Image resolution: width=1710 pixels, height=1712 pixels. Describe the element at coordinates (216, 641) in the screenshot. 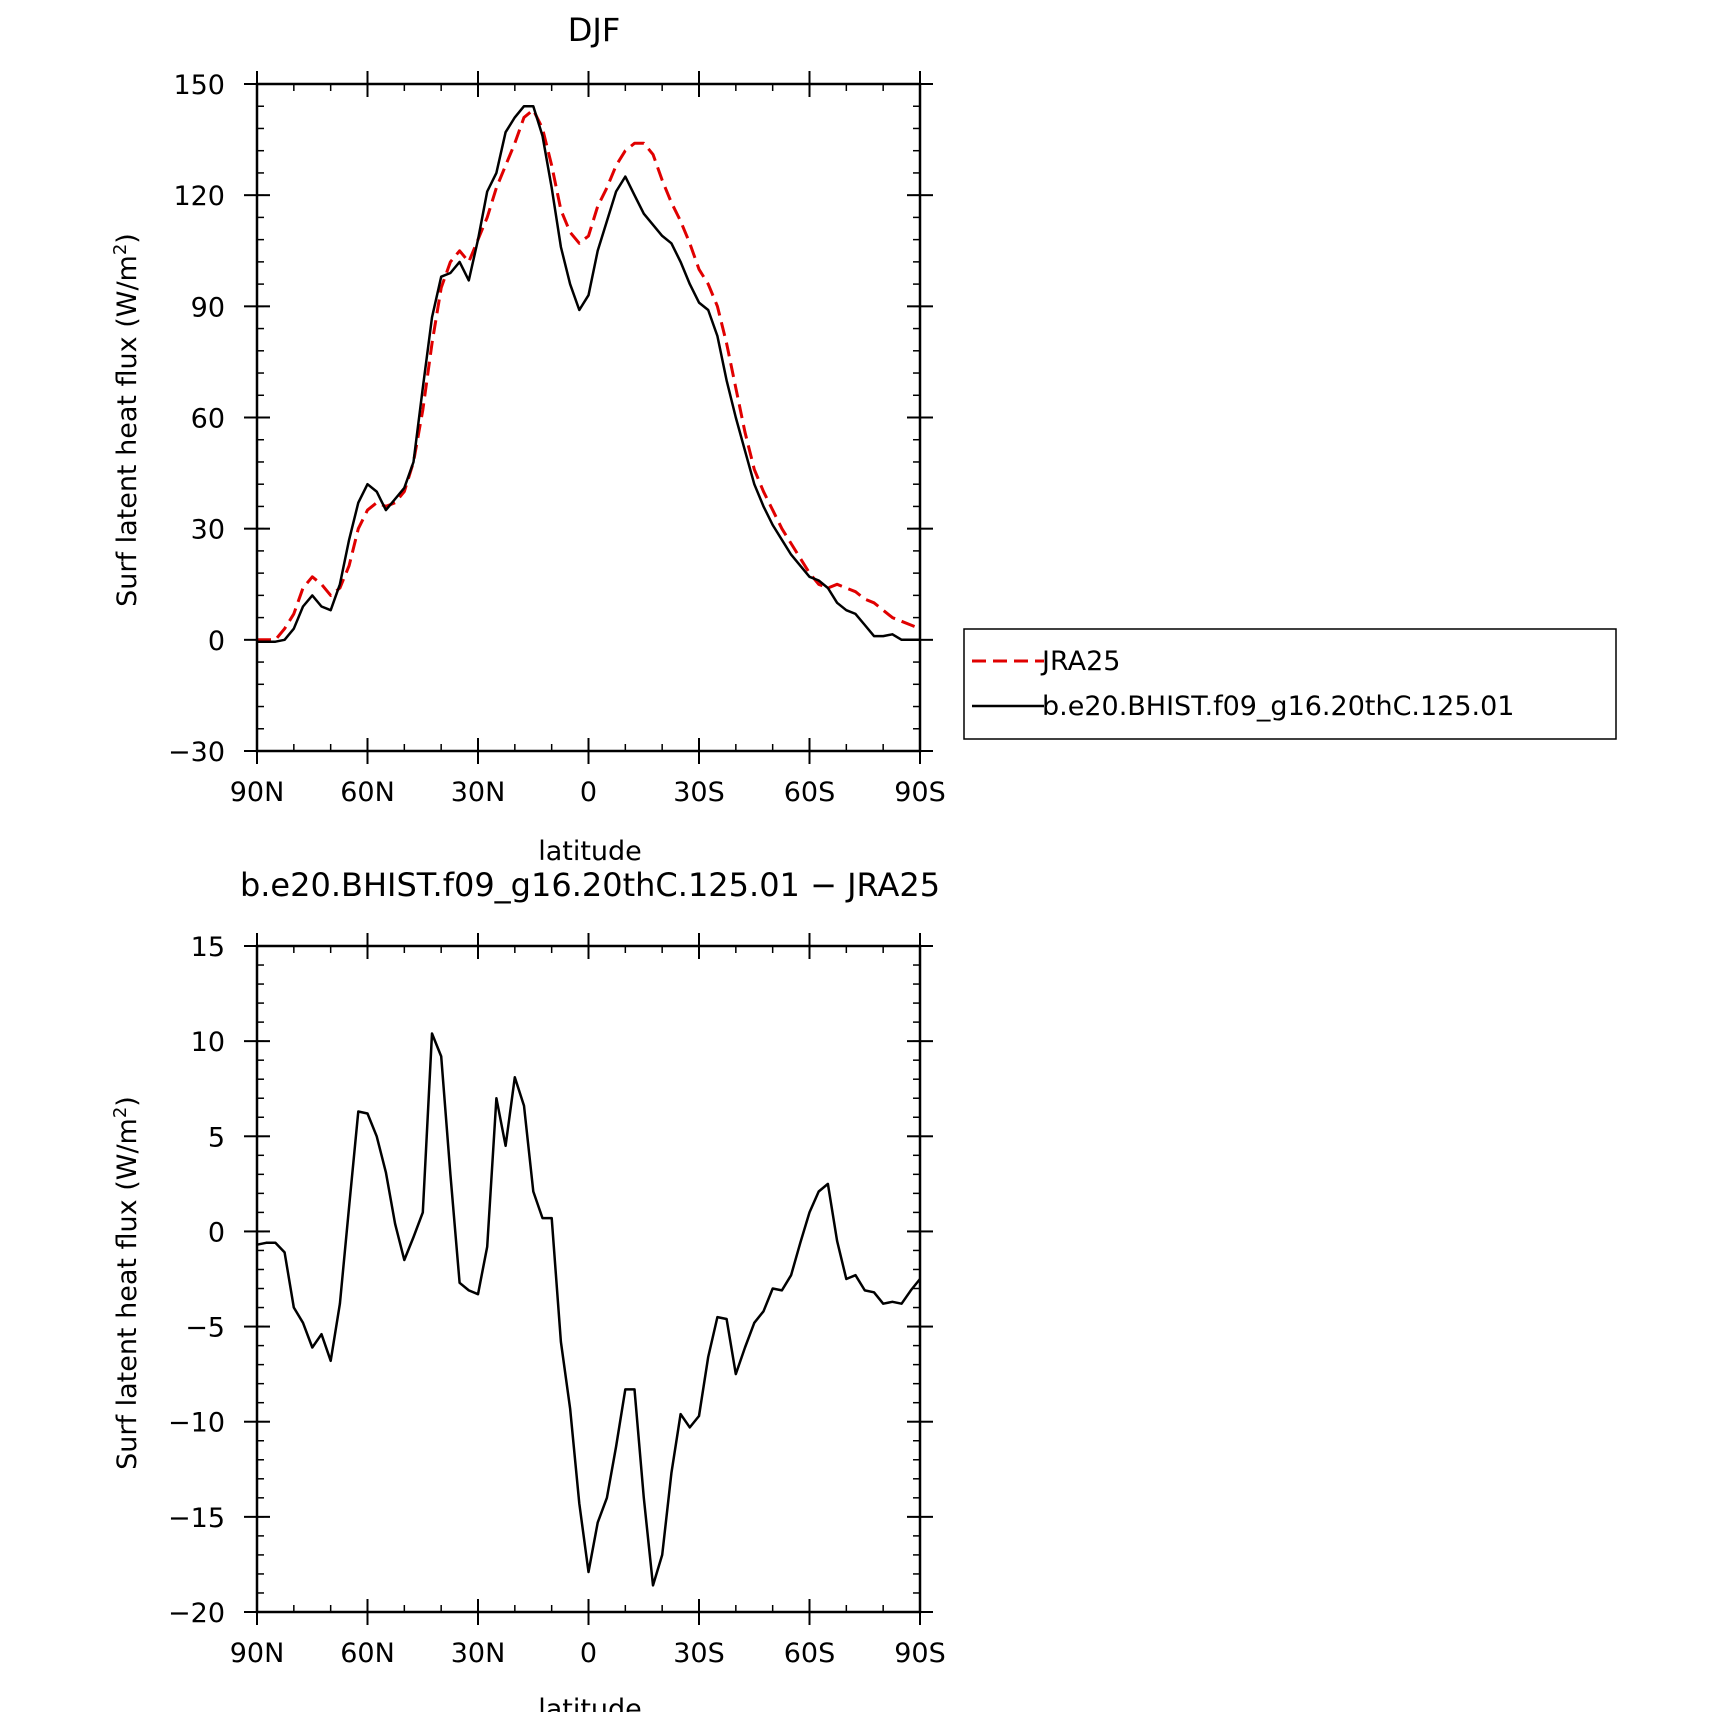

I see `top-y-tick-label: 0` at that location.